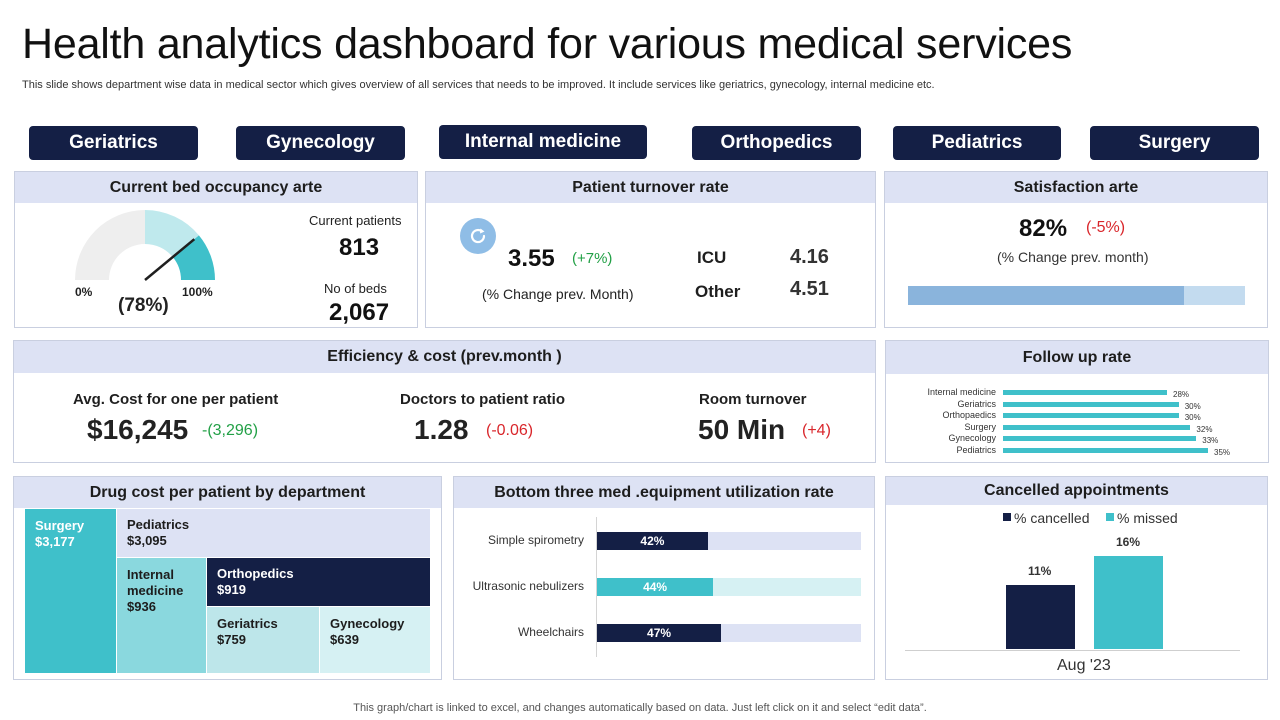 Image resolution: width=1280 pixels, height=720 pixels. I want to click on treemap-label: Orthopedics, so click(255, 573).